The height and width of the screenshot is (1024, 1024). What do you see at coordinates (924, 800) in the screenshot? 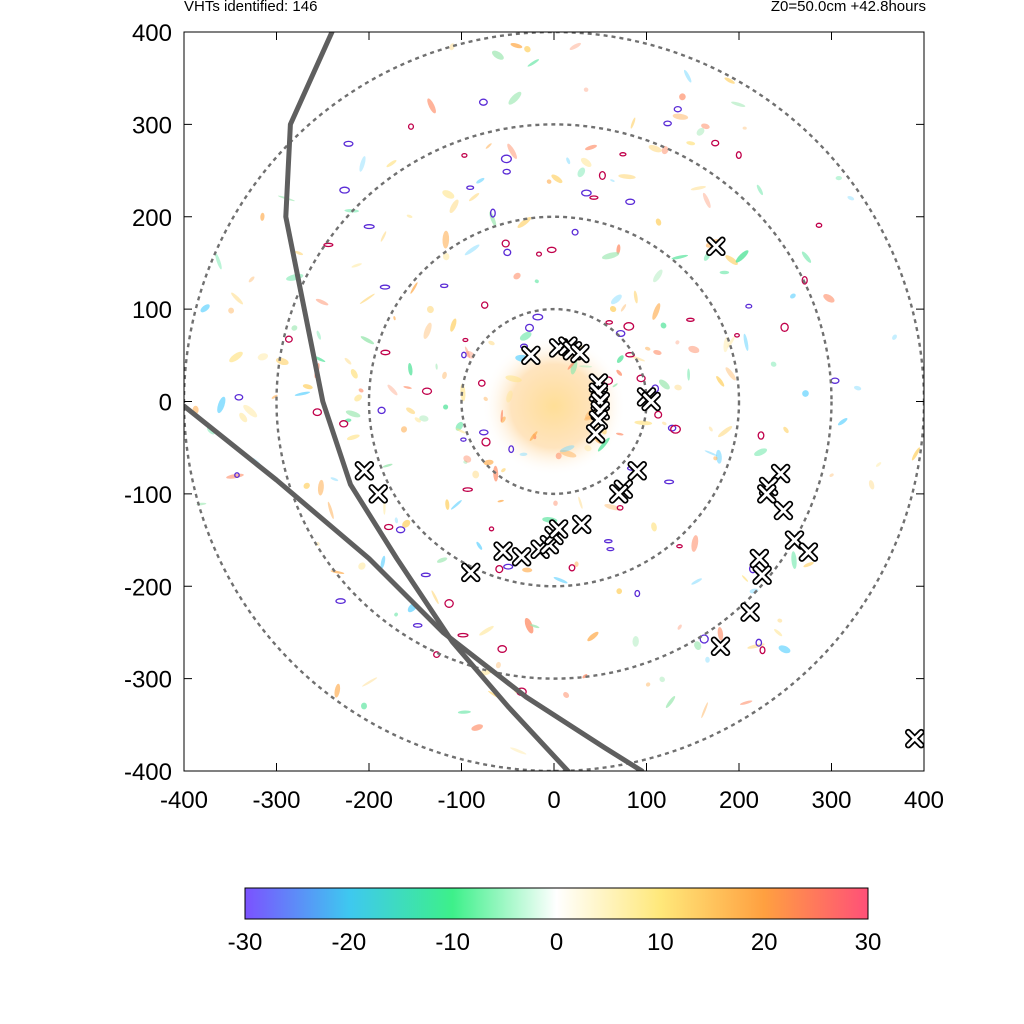
I see `x-tick-label: 400` at bounding box center [924, 800].